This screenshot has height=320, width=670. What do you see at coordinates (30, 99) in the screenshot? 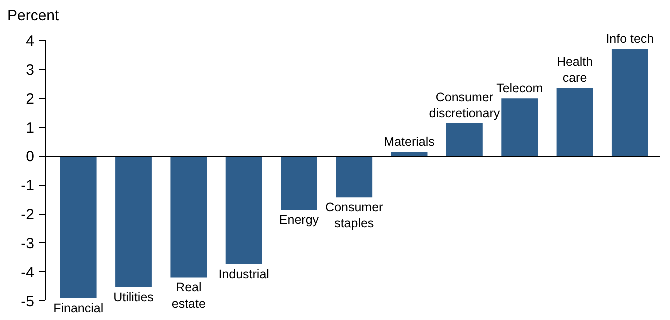
I see `y-tick-label: 2` at bounding box center [30, 99].